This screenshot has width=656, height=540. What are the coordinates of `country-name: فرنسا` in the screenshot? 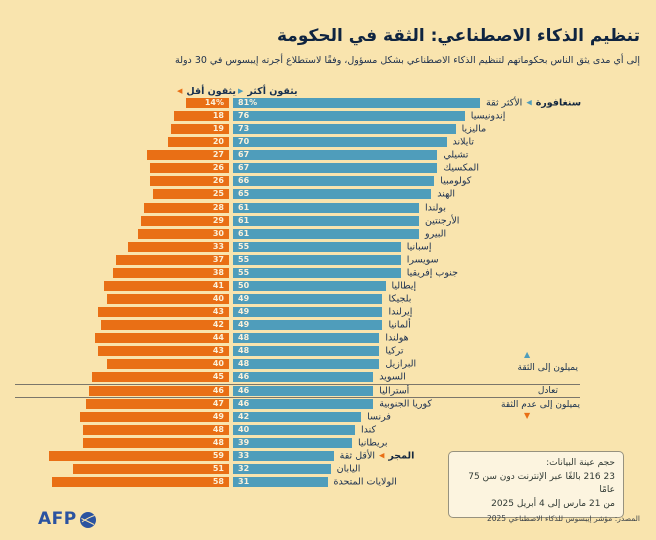 It's located at (379, 416).